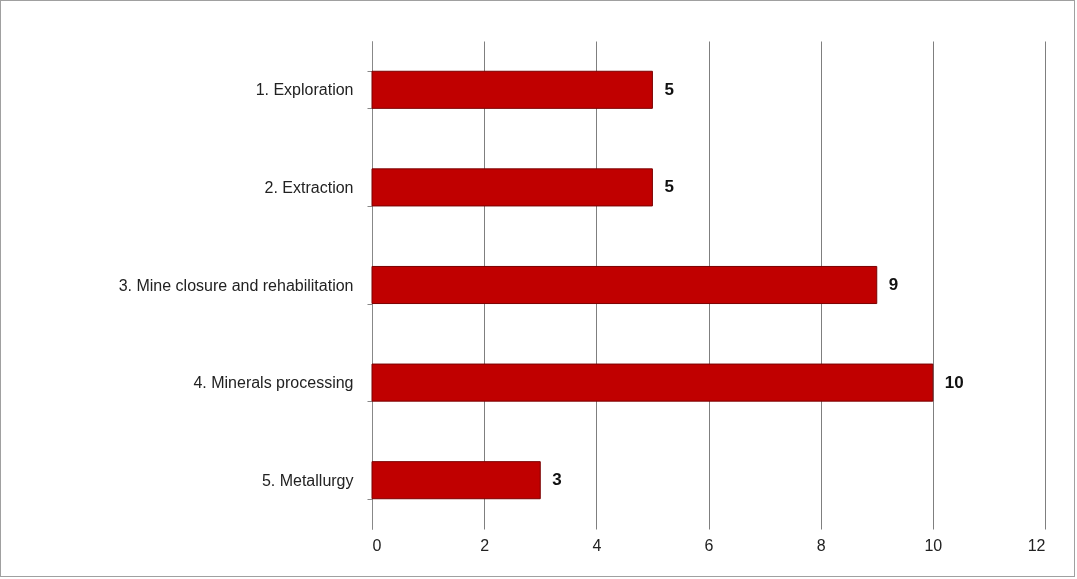  Describe the element at coordinates (236, 285) in the screenshot. I see `y-tick-label: 3. Mine closure and rehabilitation` at that location.